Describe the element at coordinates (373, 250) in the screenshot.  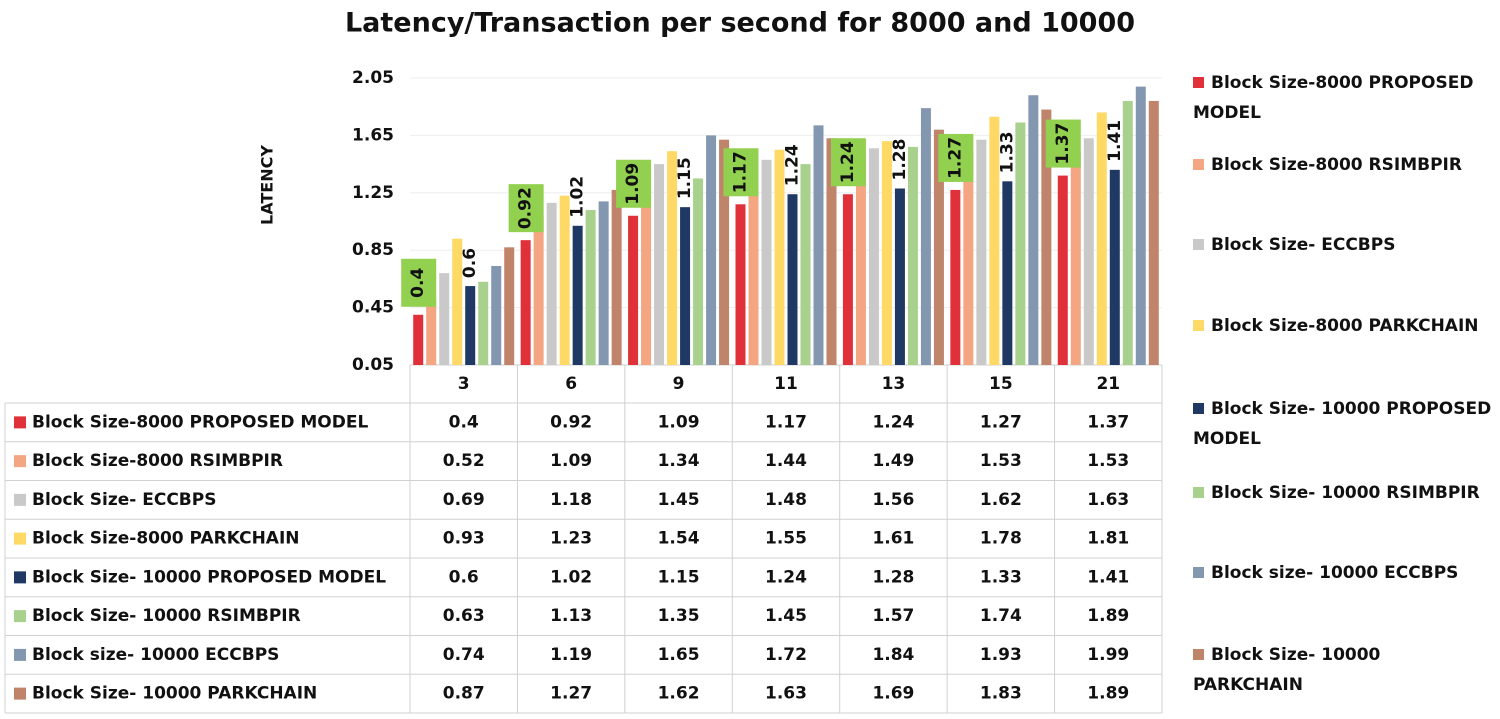
I see `y-tick-label: 0.85` at that location.